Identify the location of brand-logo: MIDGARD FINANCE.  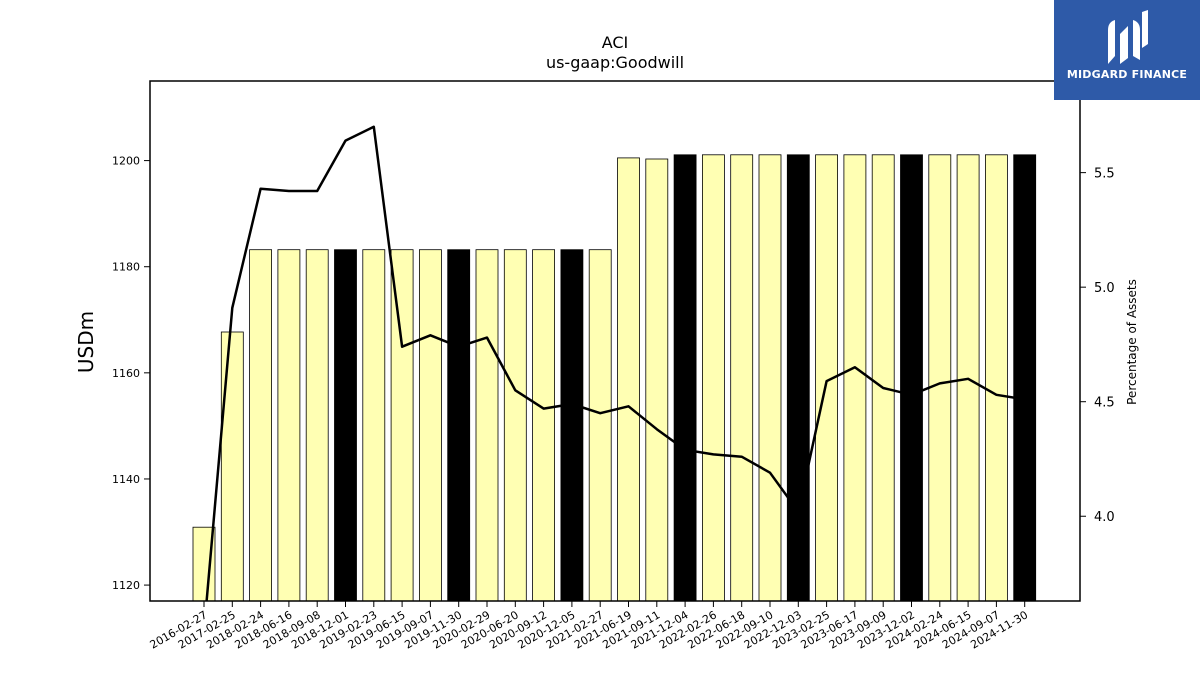
(1127, 50).